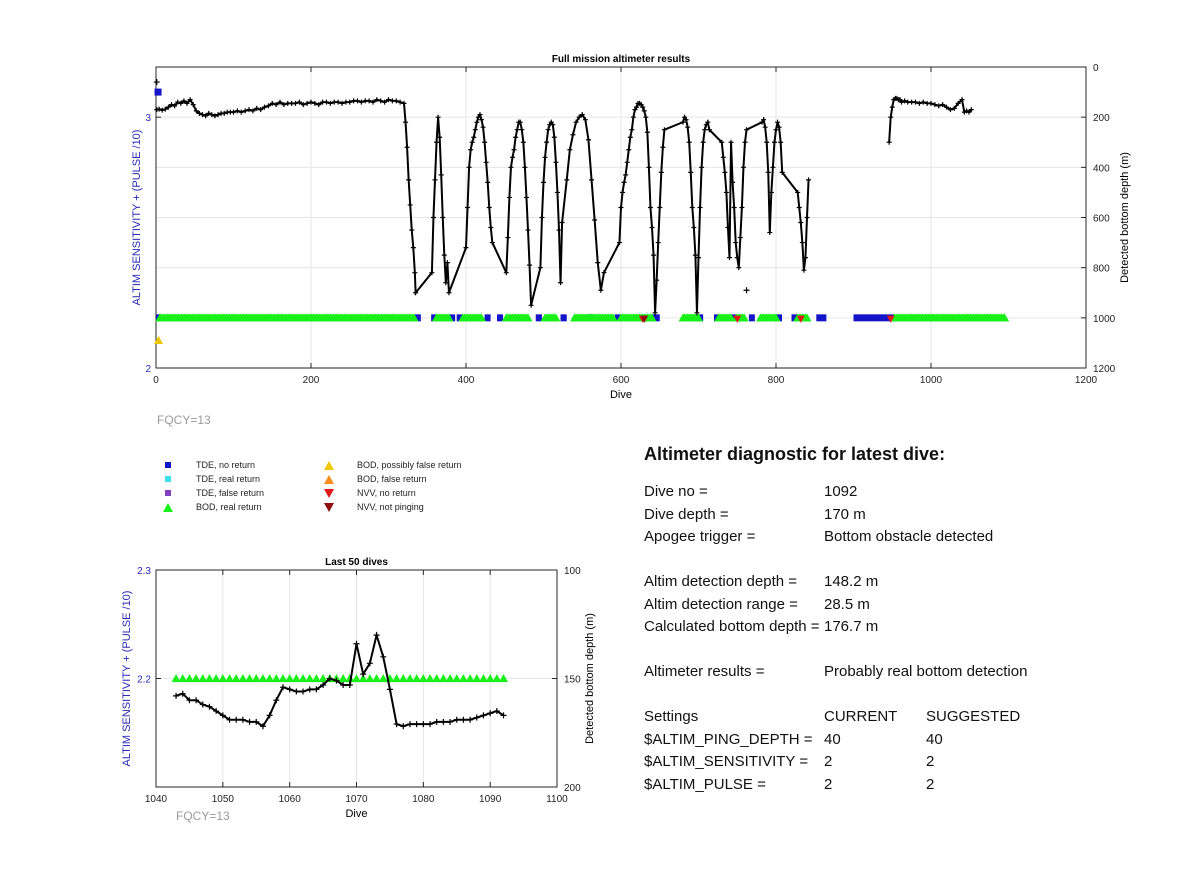  What do you see at coordinates (721, 604) in the screenshot?
I see `altim-detection-range-label: Altim detection range =` at bounding box center [721, 604].